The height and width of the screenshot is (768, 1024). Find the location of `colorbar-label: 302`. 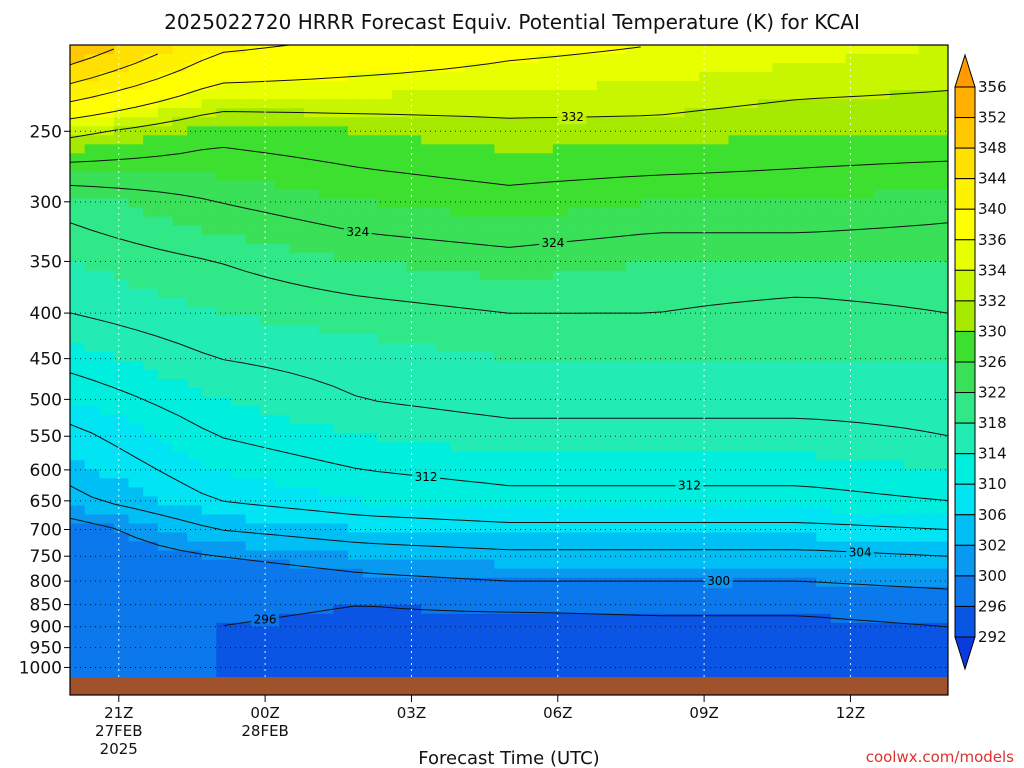

colorbar-label: 302 is located at coordinates (992, 545).